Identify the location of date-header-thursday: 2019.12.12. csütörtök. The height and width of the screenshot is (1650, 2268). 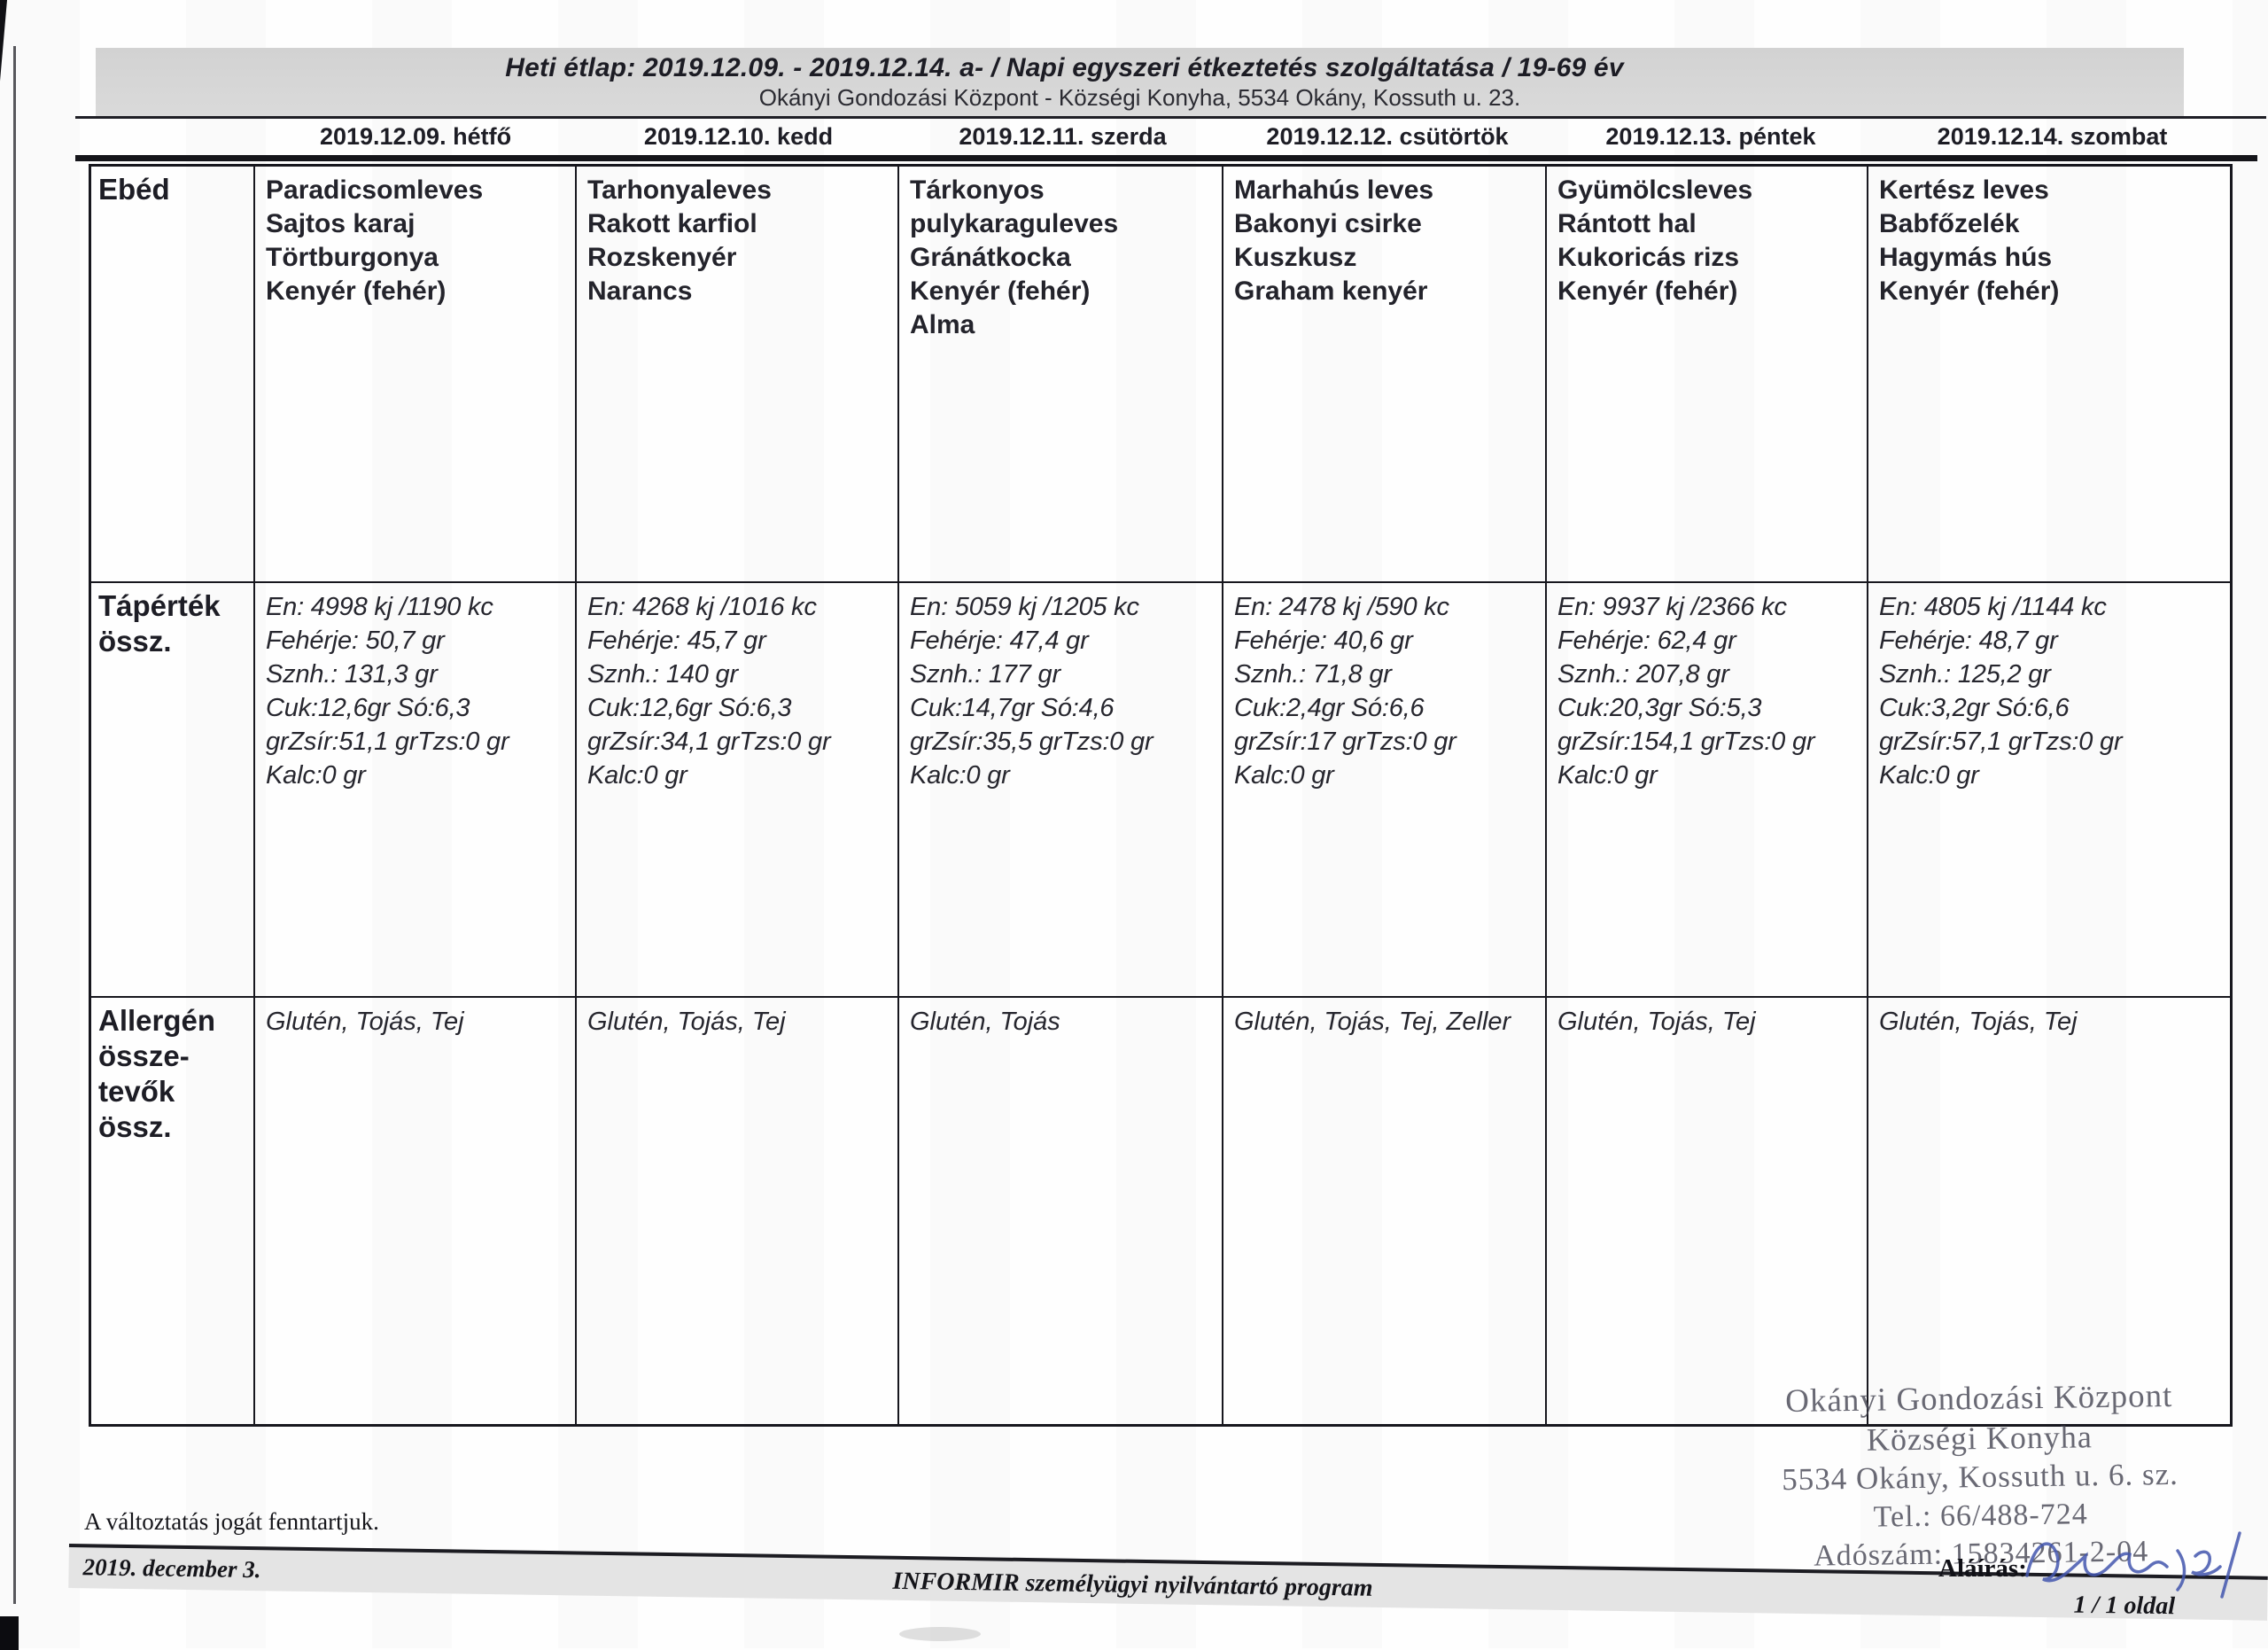
(1387, 136).